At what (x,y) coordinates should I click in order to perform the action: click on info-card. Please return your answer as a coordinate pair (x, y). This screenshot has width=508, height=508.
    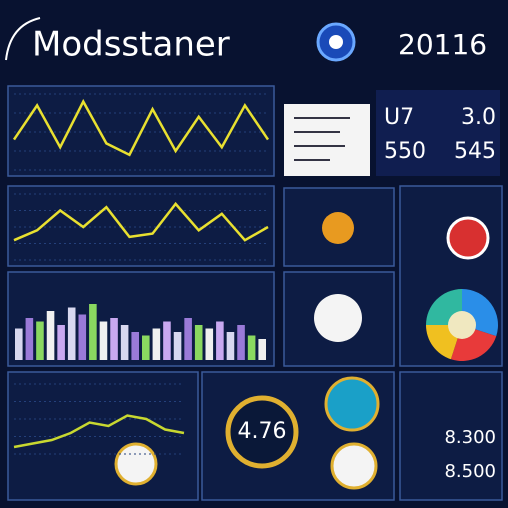
    Looking at the image, I should click on (327, 140).